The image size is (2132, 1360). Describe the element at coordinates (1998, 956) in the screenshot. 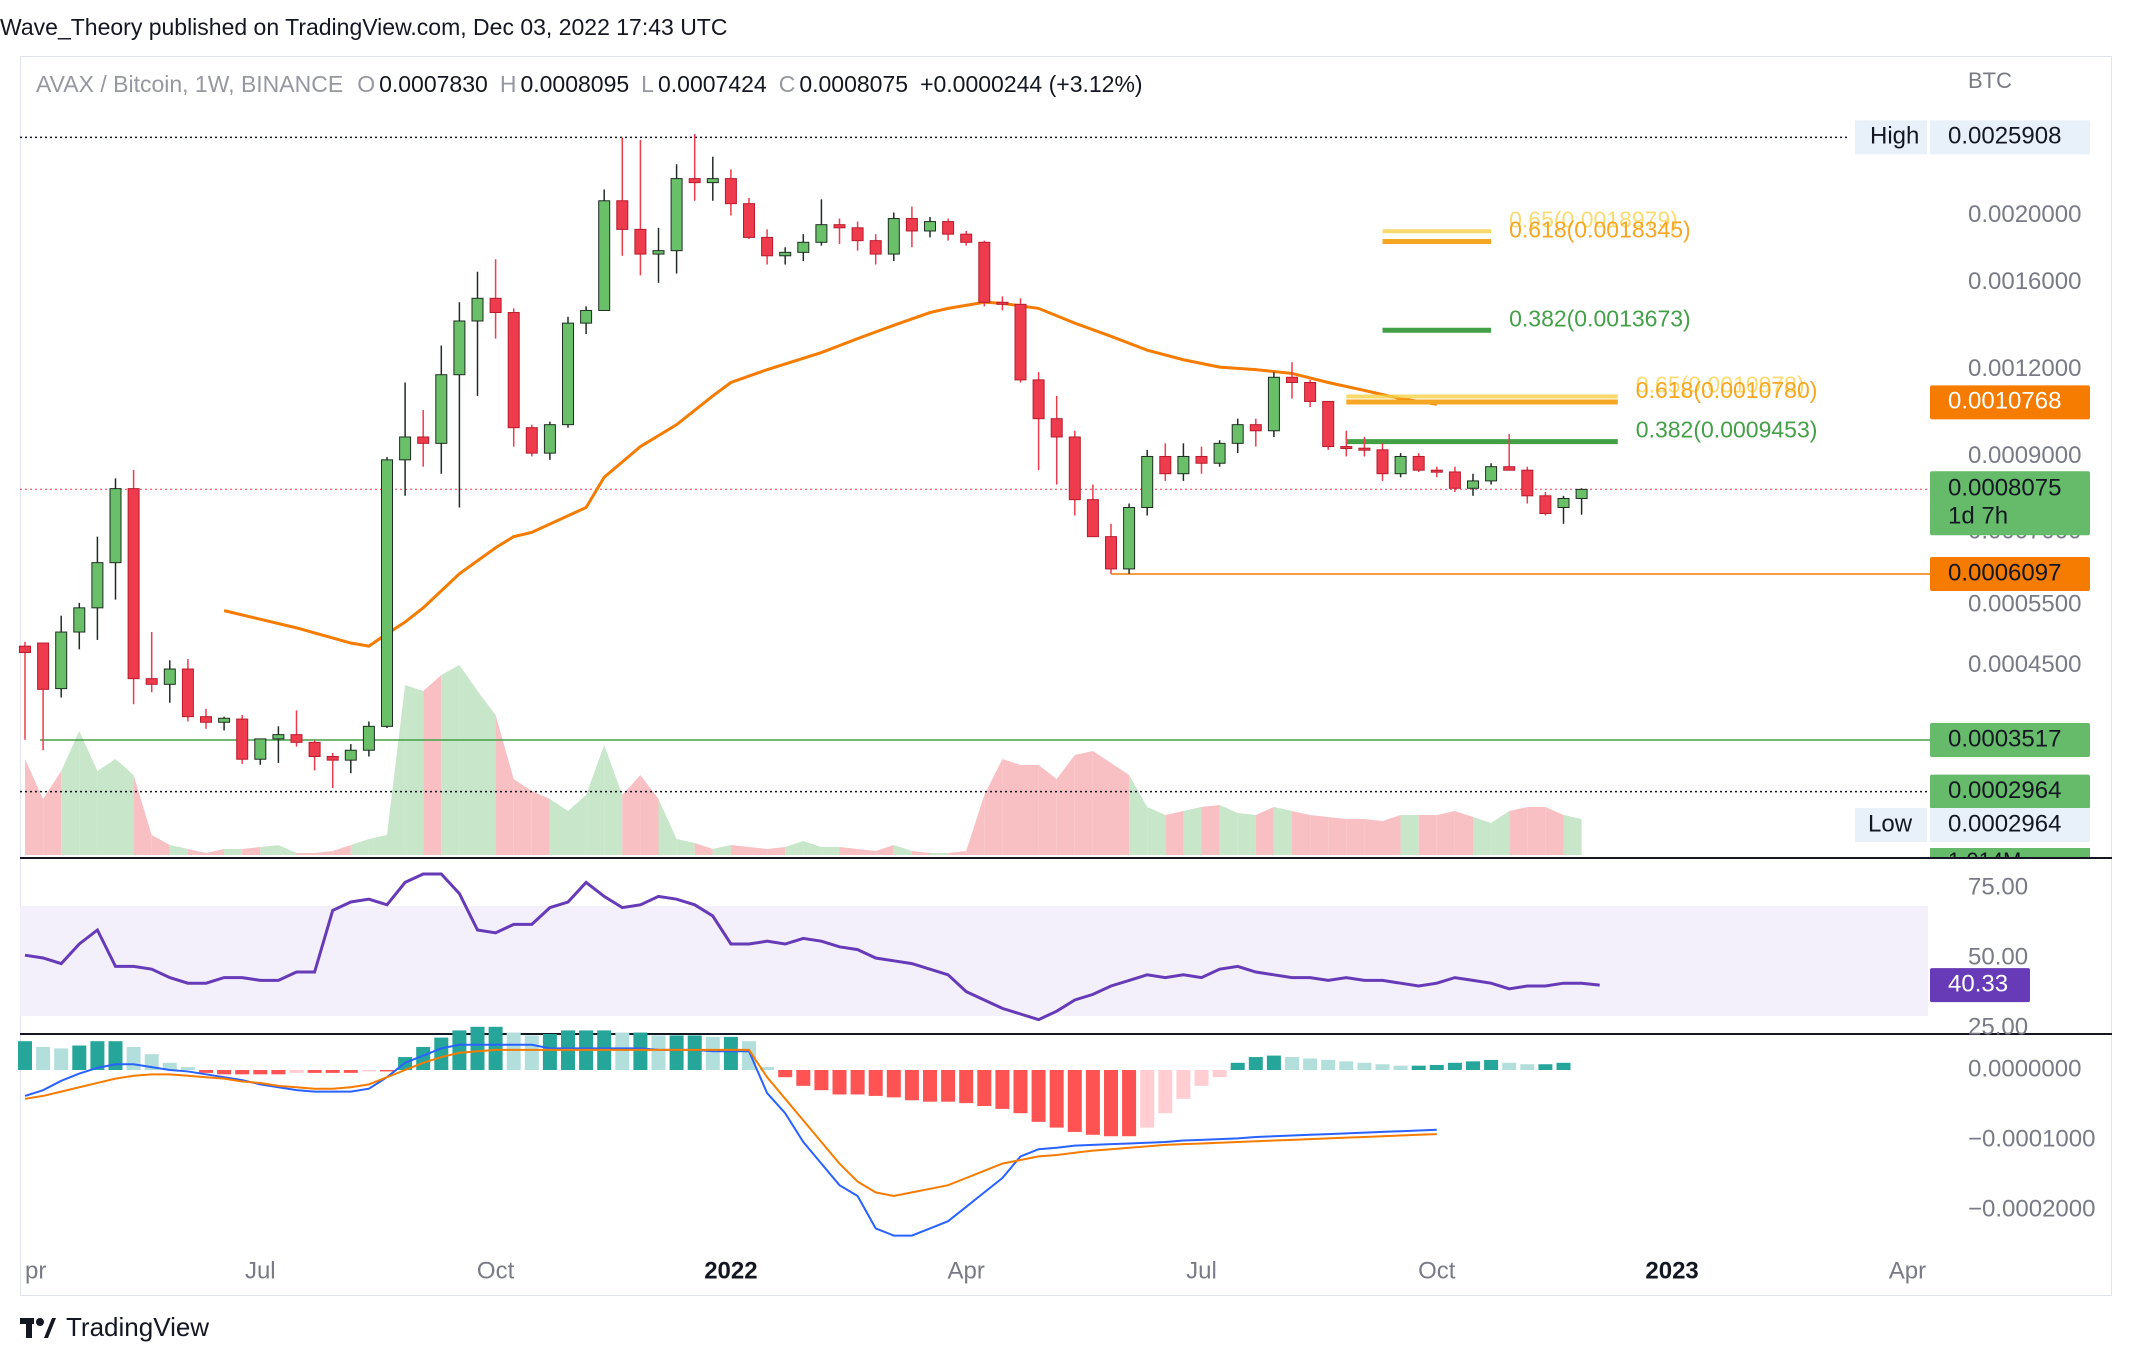

I see `rsi-tick-label: 50.00` at that location.